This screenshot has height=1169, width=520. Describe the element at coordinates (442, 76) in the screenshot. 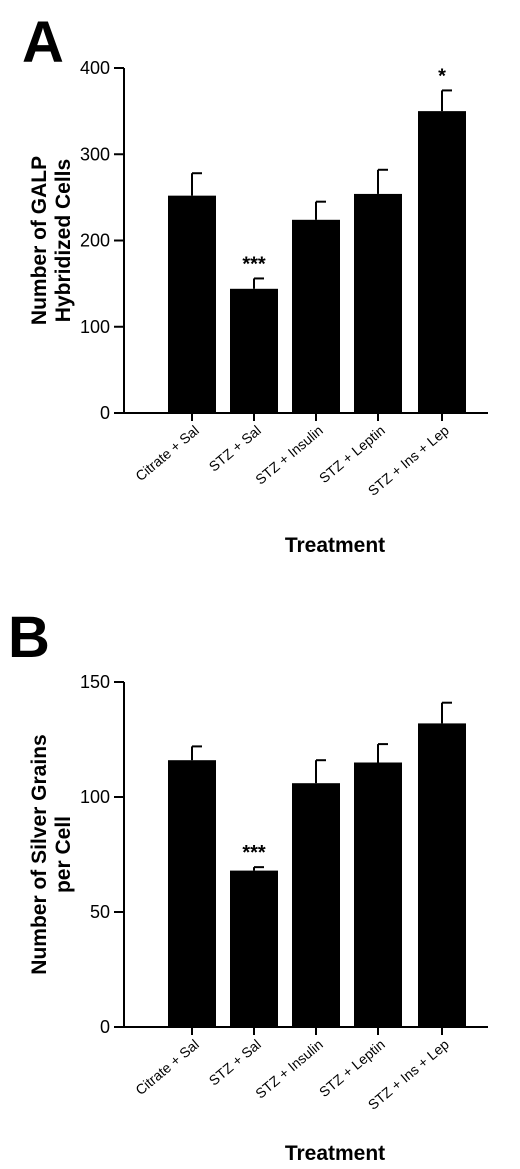

I see `significance-marker: *` at that location.